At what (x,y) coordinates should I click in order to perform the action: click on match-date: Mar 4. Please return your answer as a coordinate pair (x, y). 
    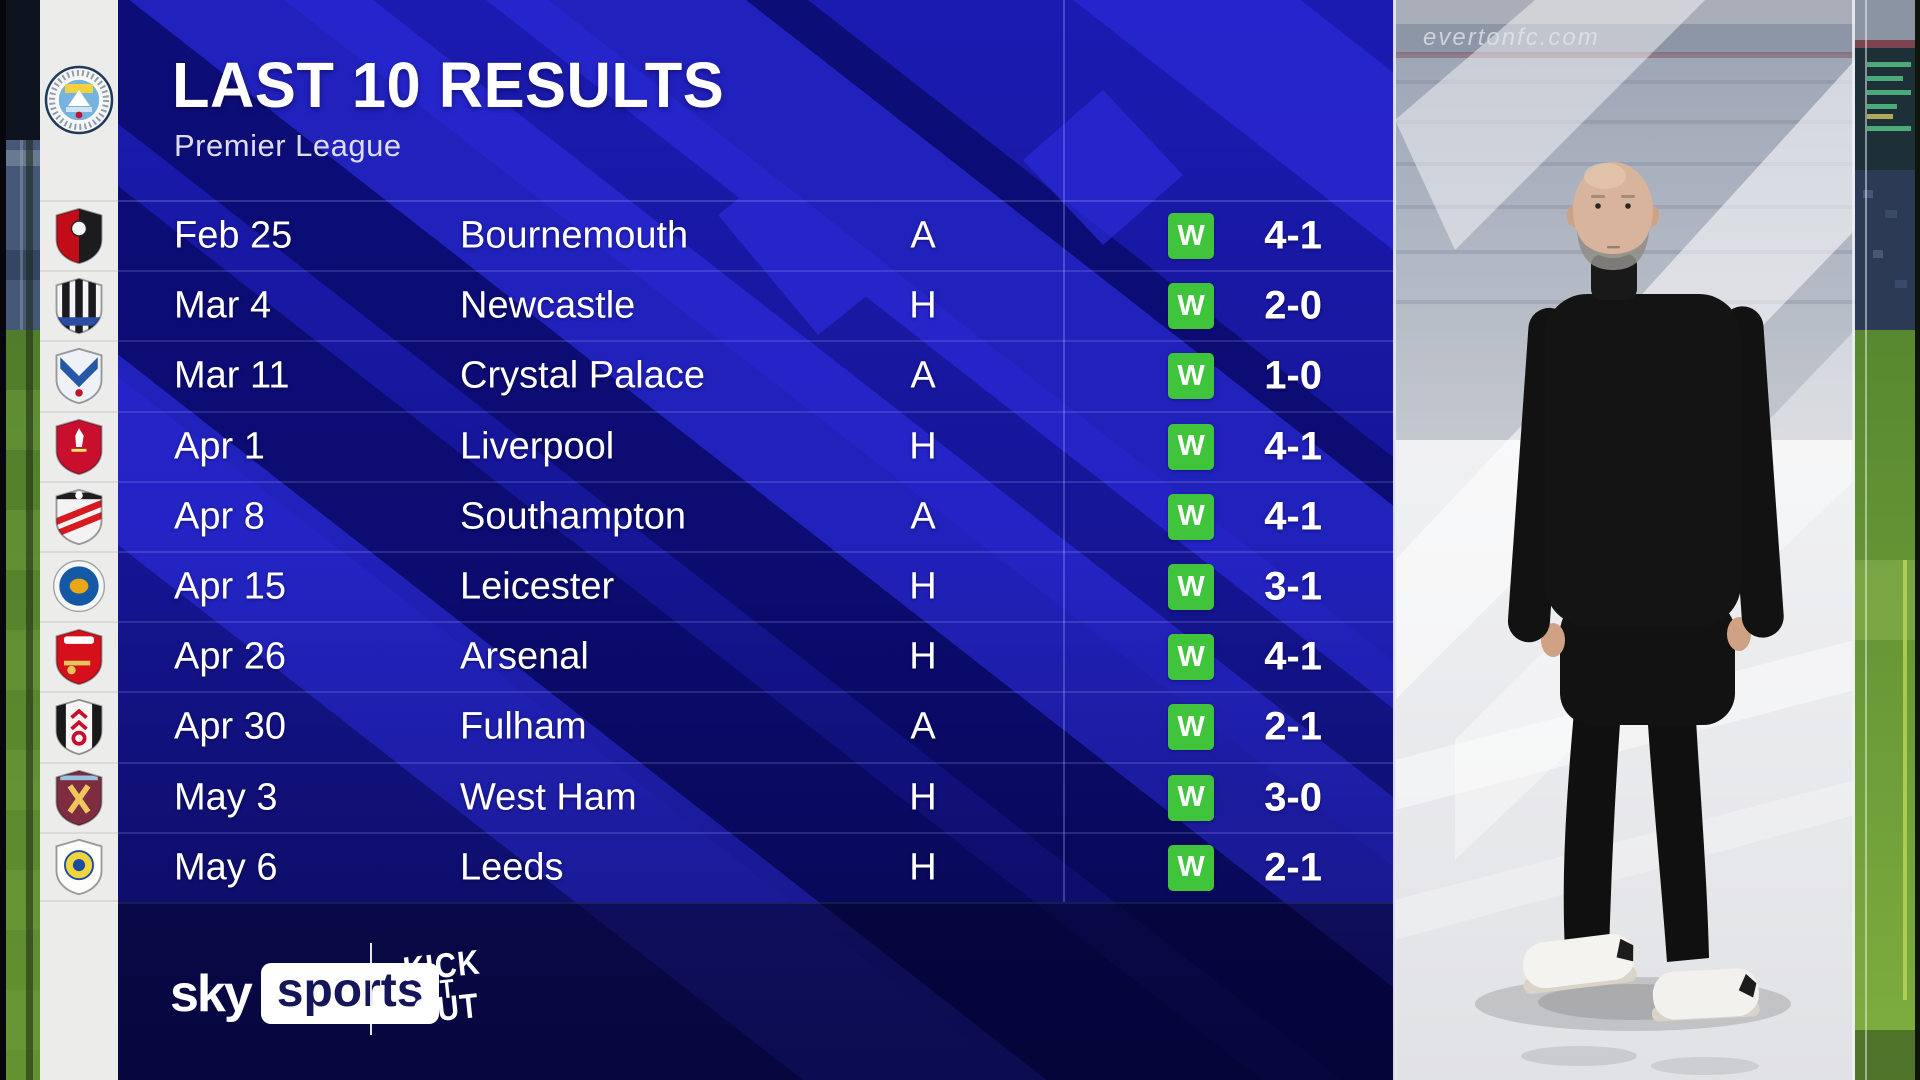
    Looking at the image, I should click on (223, 305).